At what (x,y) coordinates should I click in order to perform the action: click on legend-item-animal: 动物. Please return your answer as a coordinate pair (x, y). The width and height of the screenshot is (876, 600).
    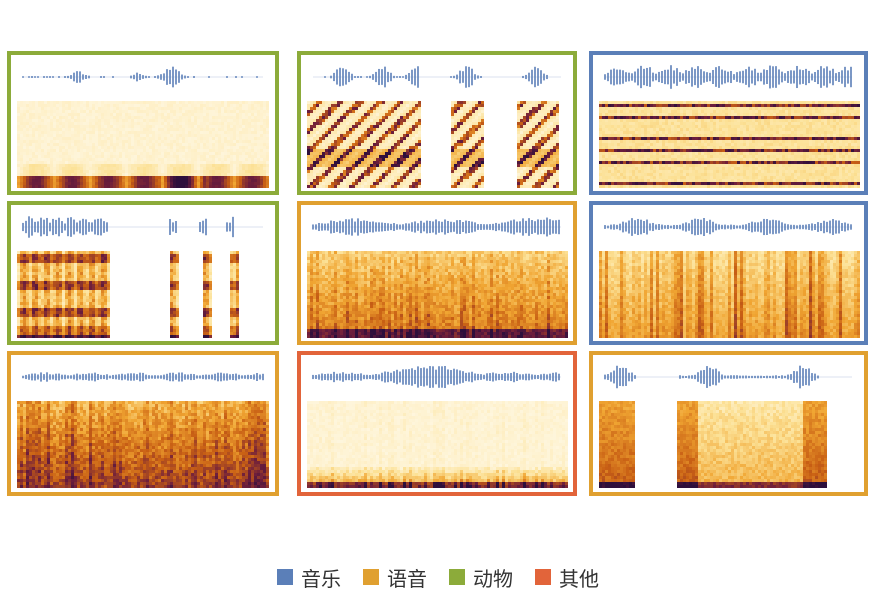
    Looking at the image, I should click on (481, 577).